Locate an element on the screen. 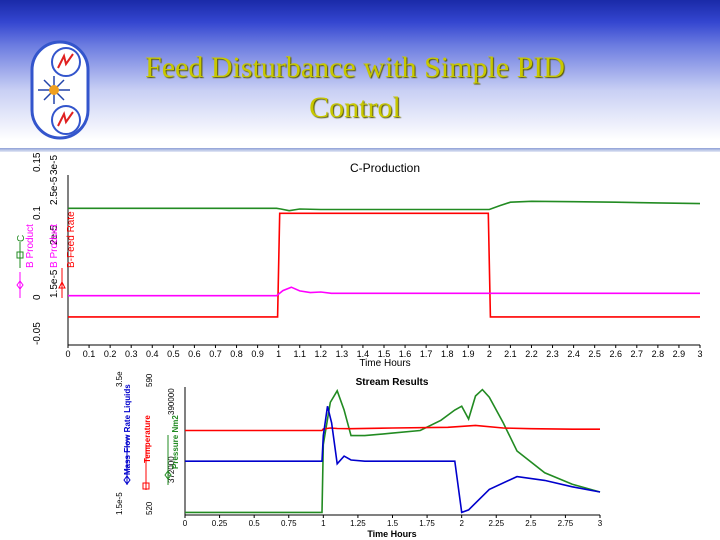  stream-results-x-tick-label: 0 is located at coordinates (185, 523).